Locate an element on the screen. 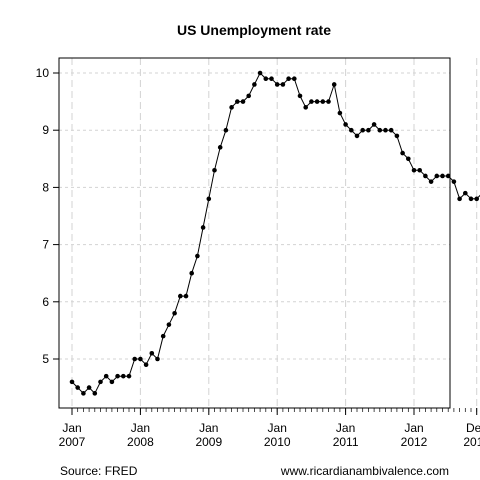 This screenshot has height=480, width=480. y-tick-label: 7 is located at coordinates (45, 245).